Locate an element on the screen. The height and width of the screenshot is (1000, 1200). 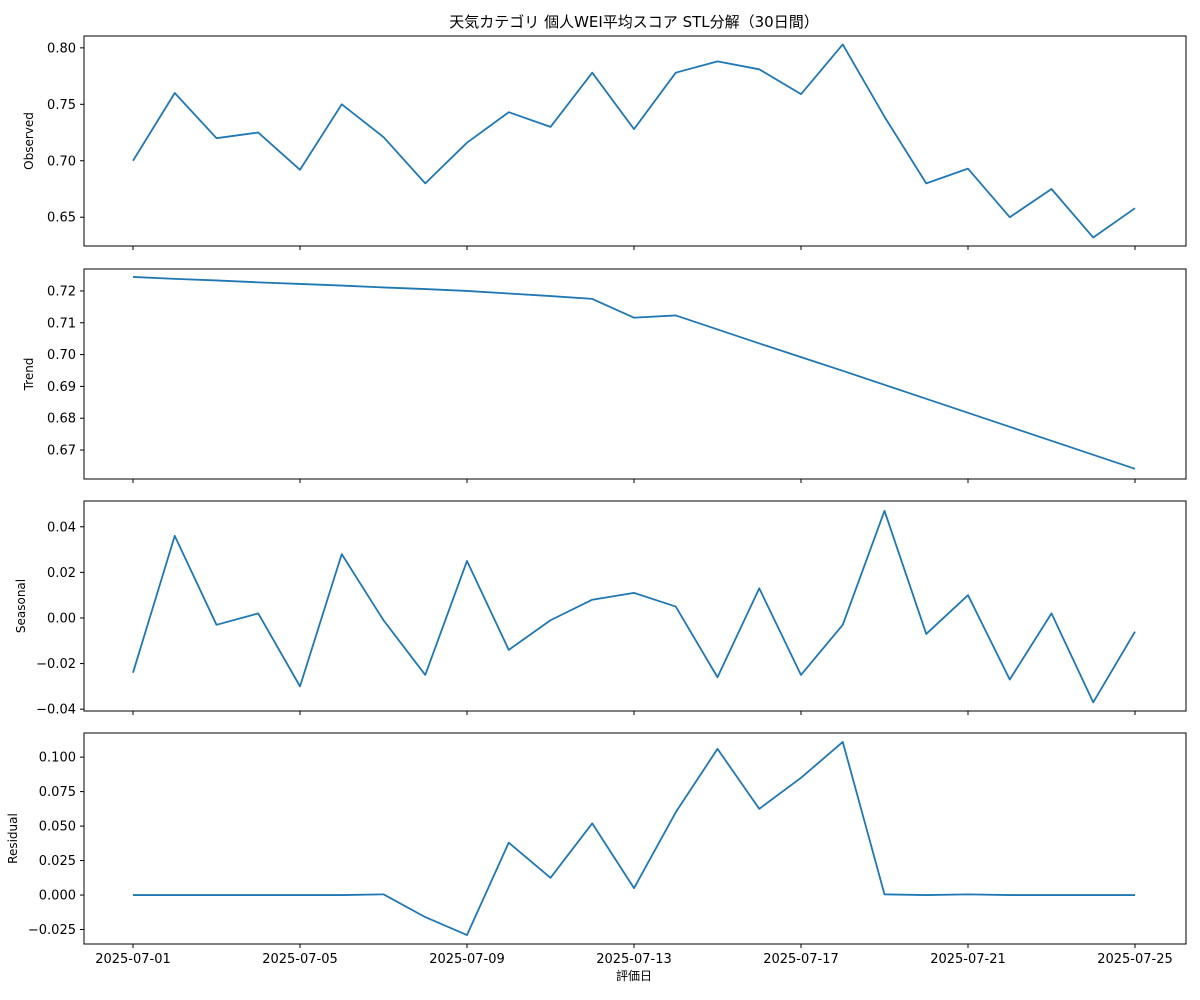
trend-ylabel: Trend is located at coordinates (29, 375).